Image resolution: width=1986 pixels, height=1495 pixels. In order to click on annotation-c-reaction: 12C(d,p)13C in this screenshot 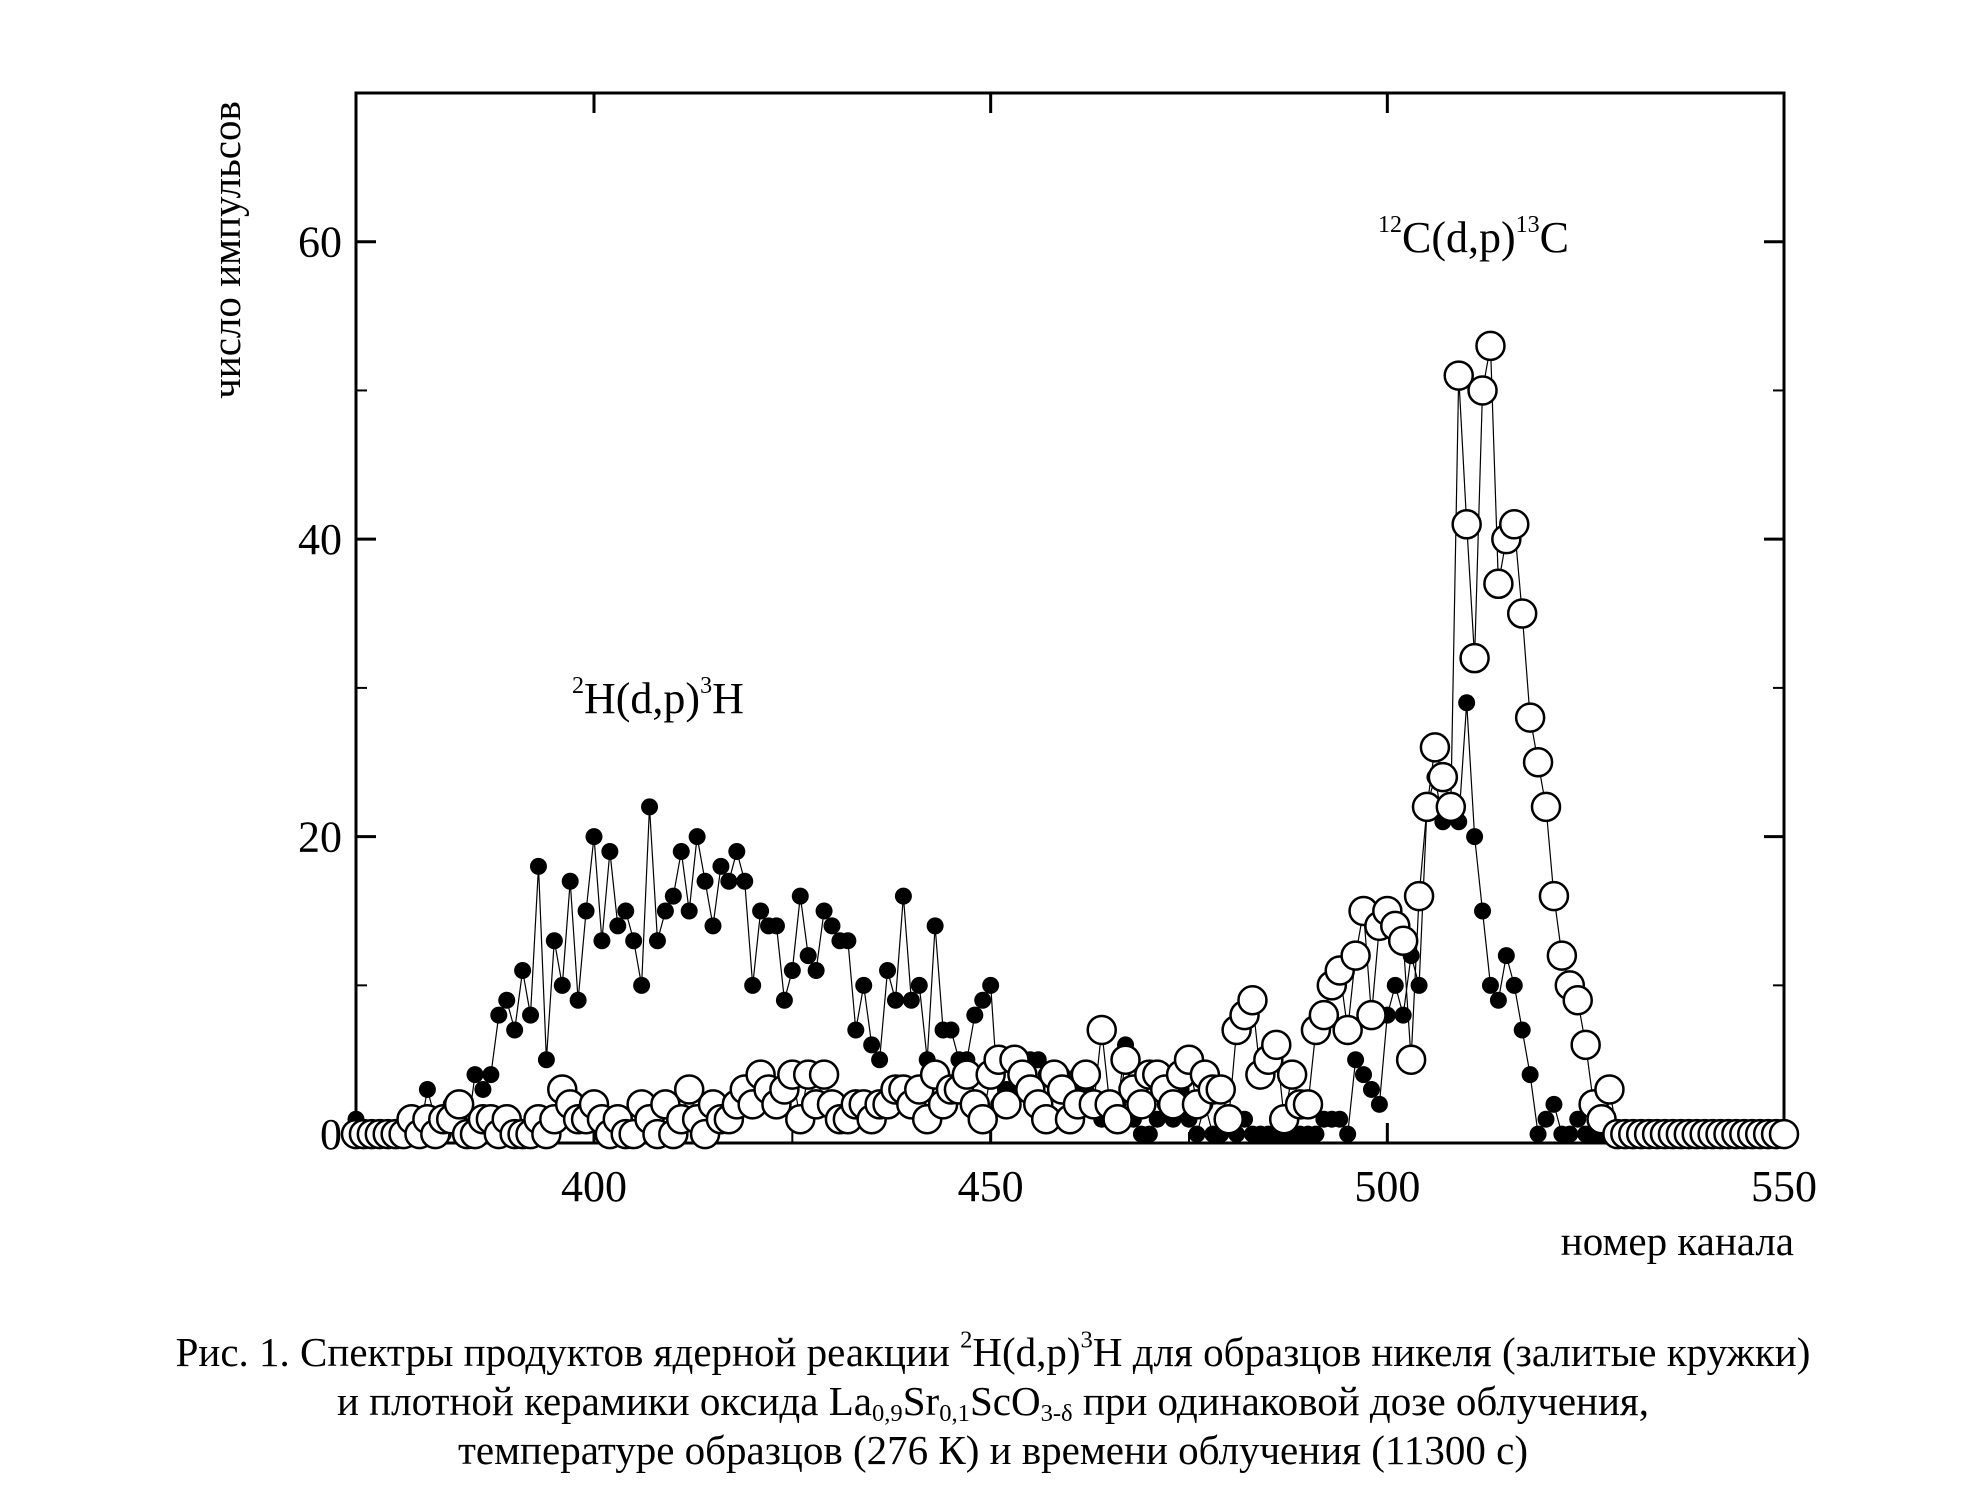, I will do `click(1473, 237)`.